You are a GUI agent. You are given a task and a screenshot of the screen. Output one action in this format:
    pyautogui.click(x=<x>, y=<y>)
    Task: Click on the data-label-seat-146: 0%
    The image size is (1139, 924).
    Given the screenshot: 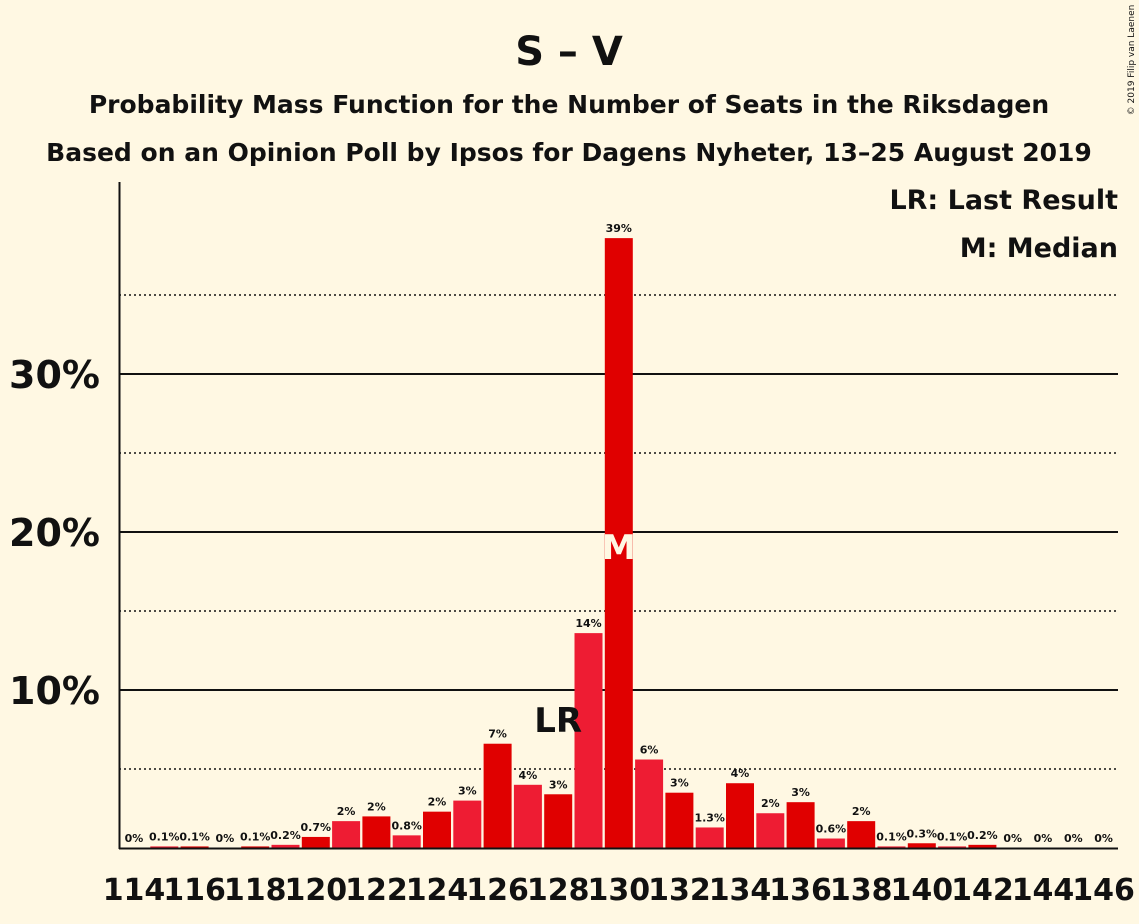 What is the action you would take?
    pyautogui.click(x=1103, y=838)
    